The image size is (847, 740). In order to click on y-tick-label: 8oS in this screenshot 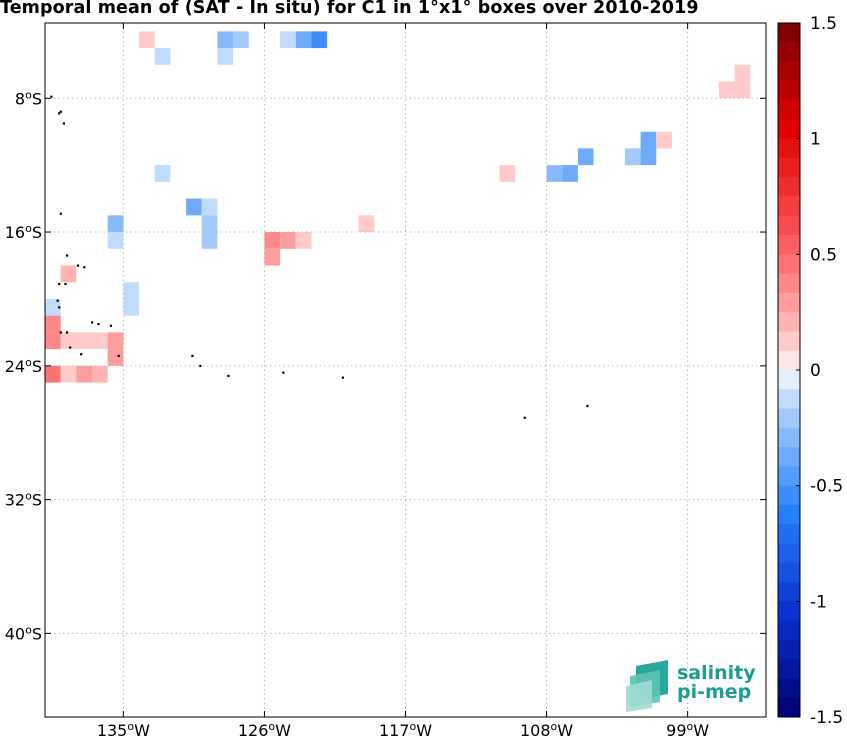, I will do `click(28, 98)`.